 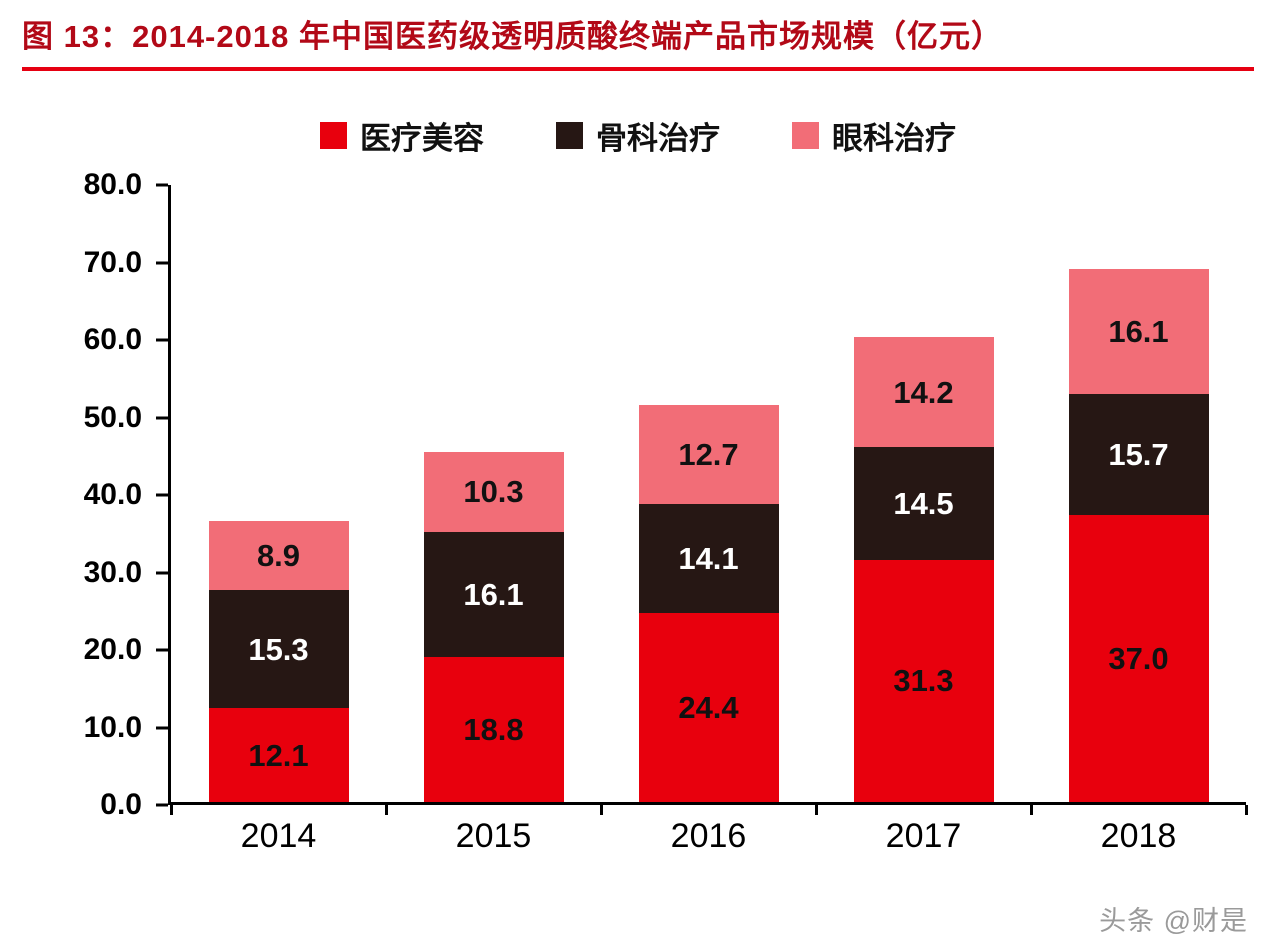 I want to click on y-tick-label: 20.0, so click(x=112, y=650).